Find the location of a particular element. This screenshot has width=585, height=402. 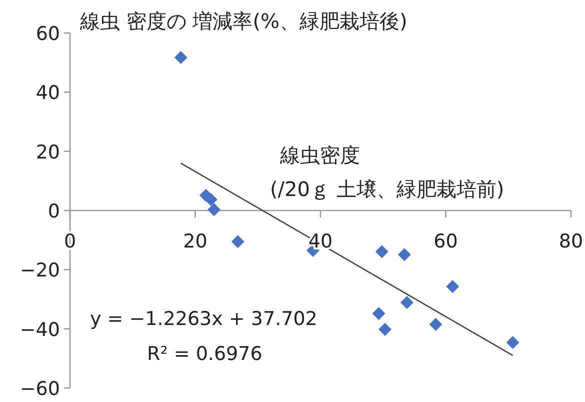

xtick: 80 is located at coordinates (571, 241).